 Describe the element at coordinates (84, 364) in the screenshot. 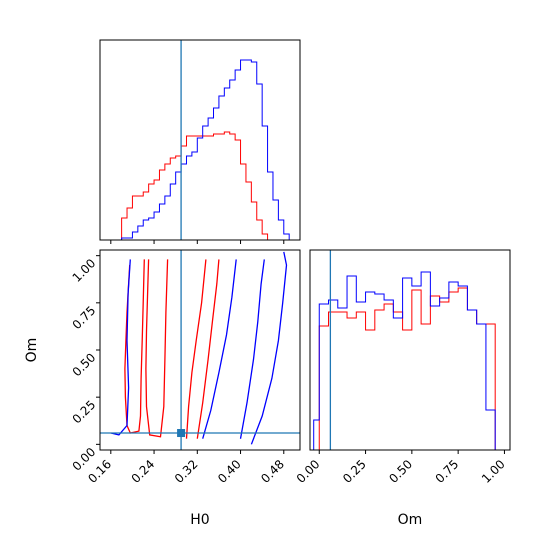

I see `contour-h0-om-ytick-label: 0.50` at that location.